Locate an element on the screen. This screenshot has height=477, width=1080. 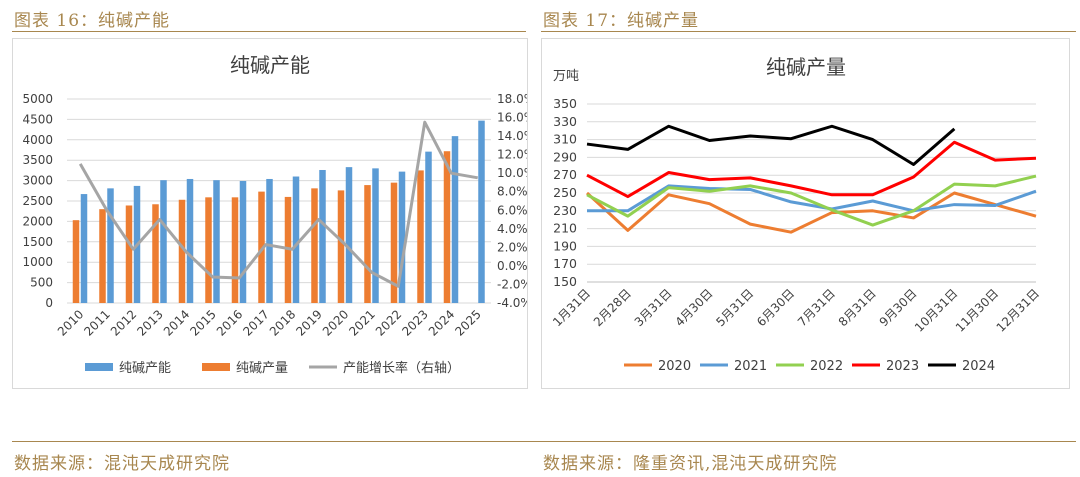
right-axis-tick-label: 4.0% is located at coordinates (512, 229).